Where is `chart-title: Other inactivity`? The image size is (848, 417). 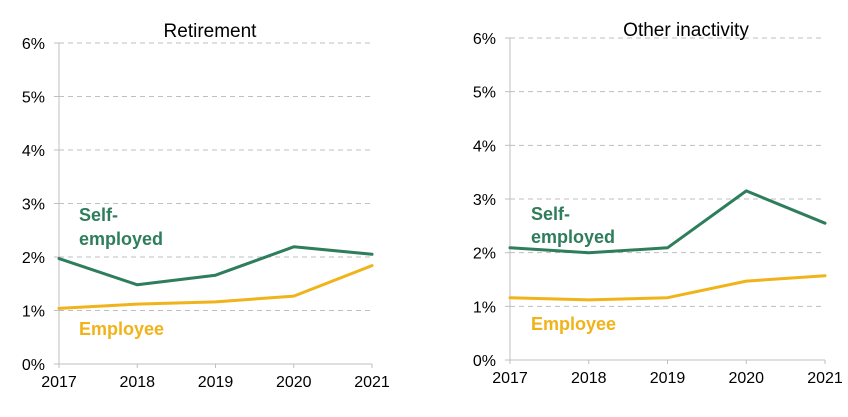 chart-title: Other inactivity is located at coordinates (686, 30).